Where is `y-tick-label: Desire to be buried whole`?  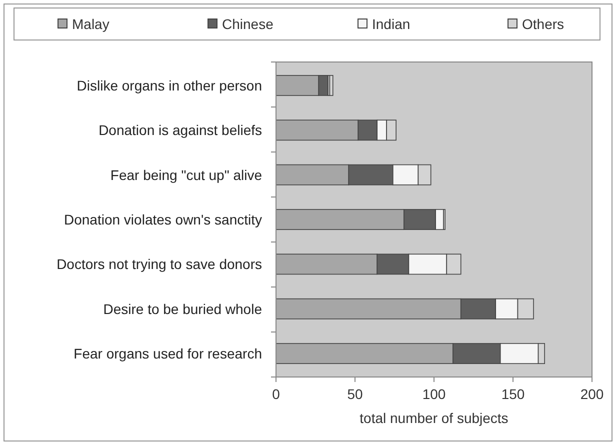
y-tick-label: Desire to be buried whole is located at coordinates (182, 308).